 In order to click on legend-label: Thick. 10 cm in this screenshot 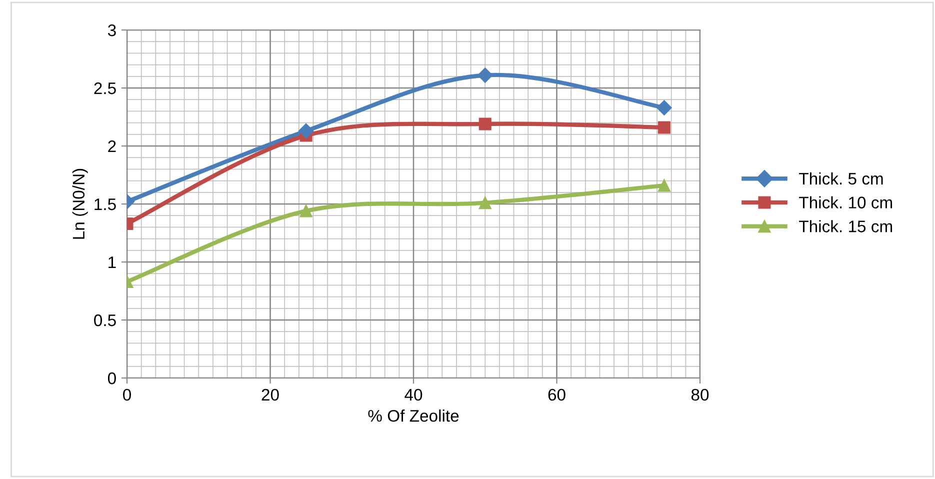, I will do `click(845, 202)`.